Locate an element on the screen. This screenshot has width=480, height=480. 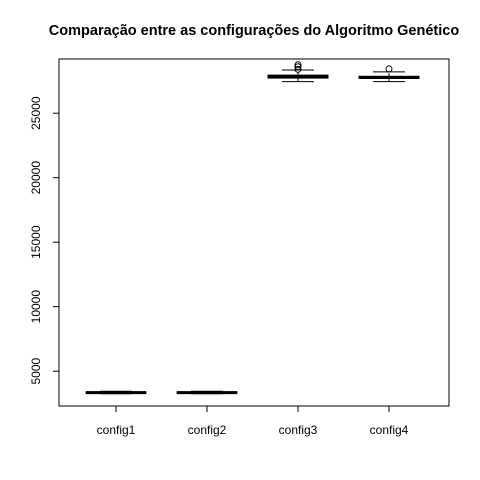
box-config4 is located at coordinates (389, 74).